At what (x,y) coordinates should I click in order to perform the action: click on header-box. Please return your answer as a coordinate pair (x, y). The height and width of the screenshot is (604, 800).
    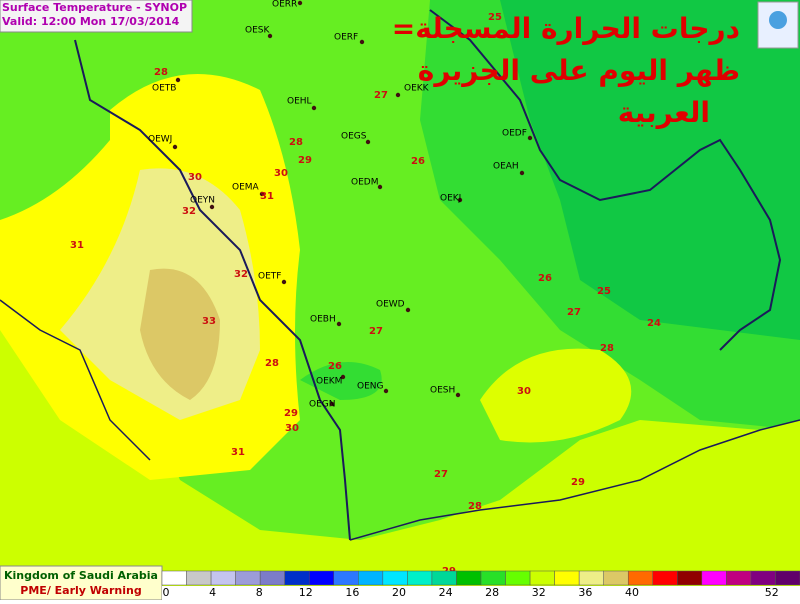
    Looking at the image, I should click on (96, 16).